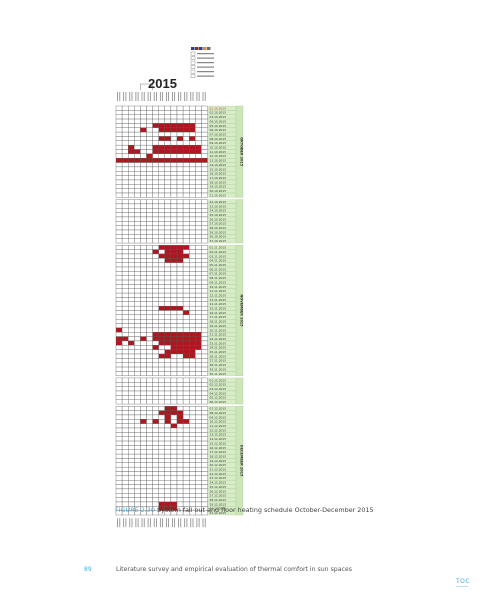  Describe the element at coordinates (463, 581) in the screenshot. I see `toc-link: TOC` at that location.